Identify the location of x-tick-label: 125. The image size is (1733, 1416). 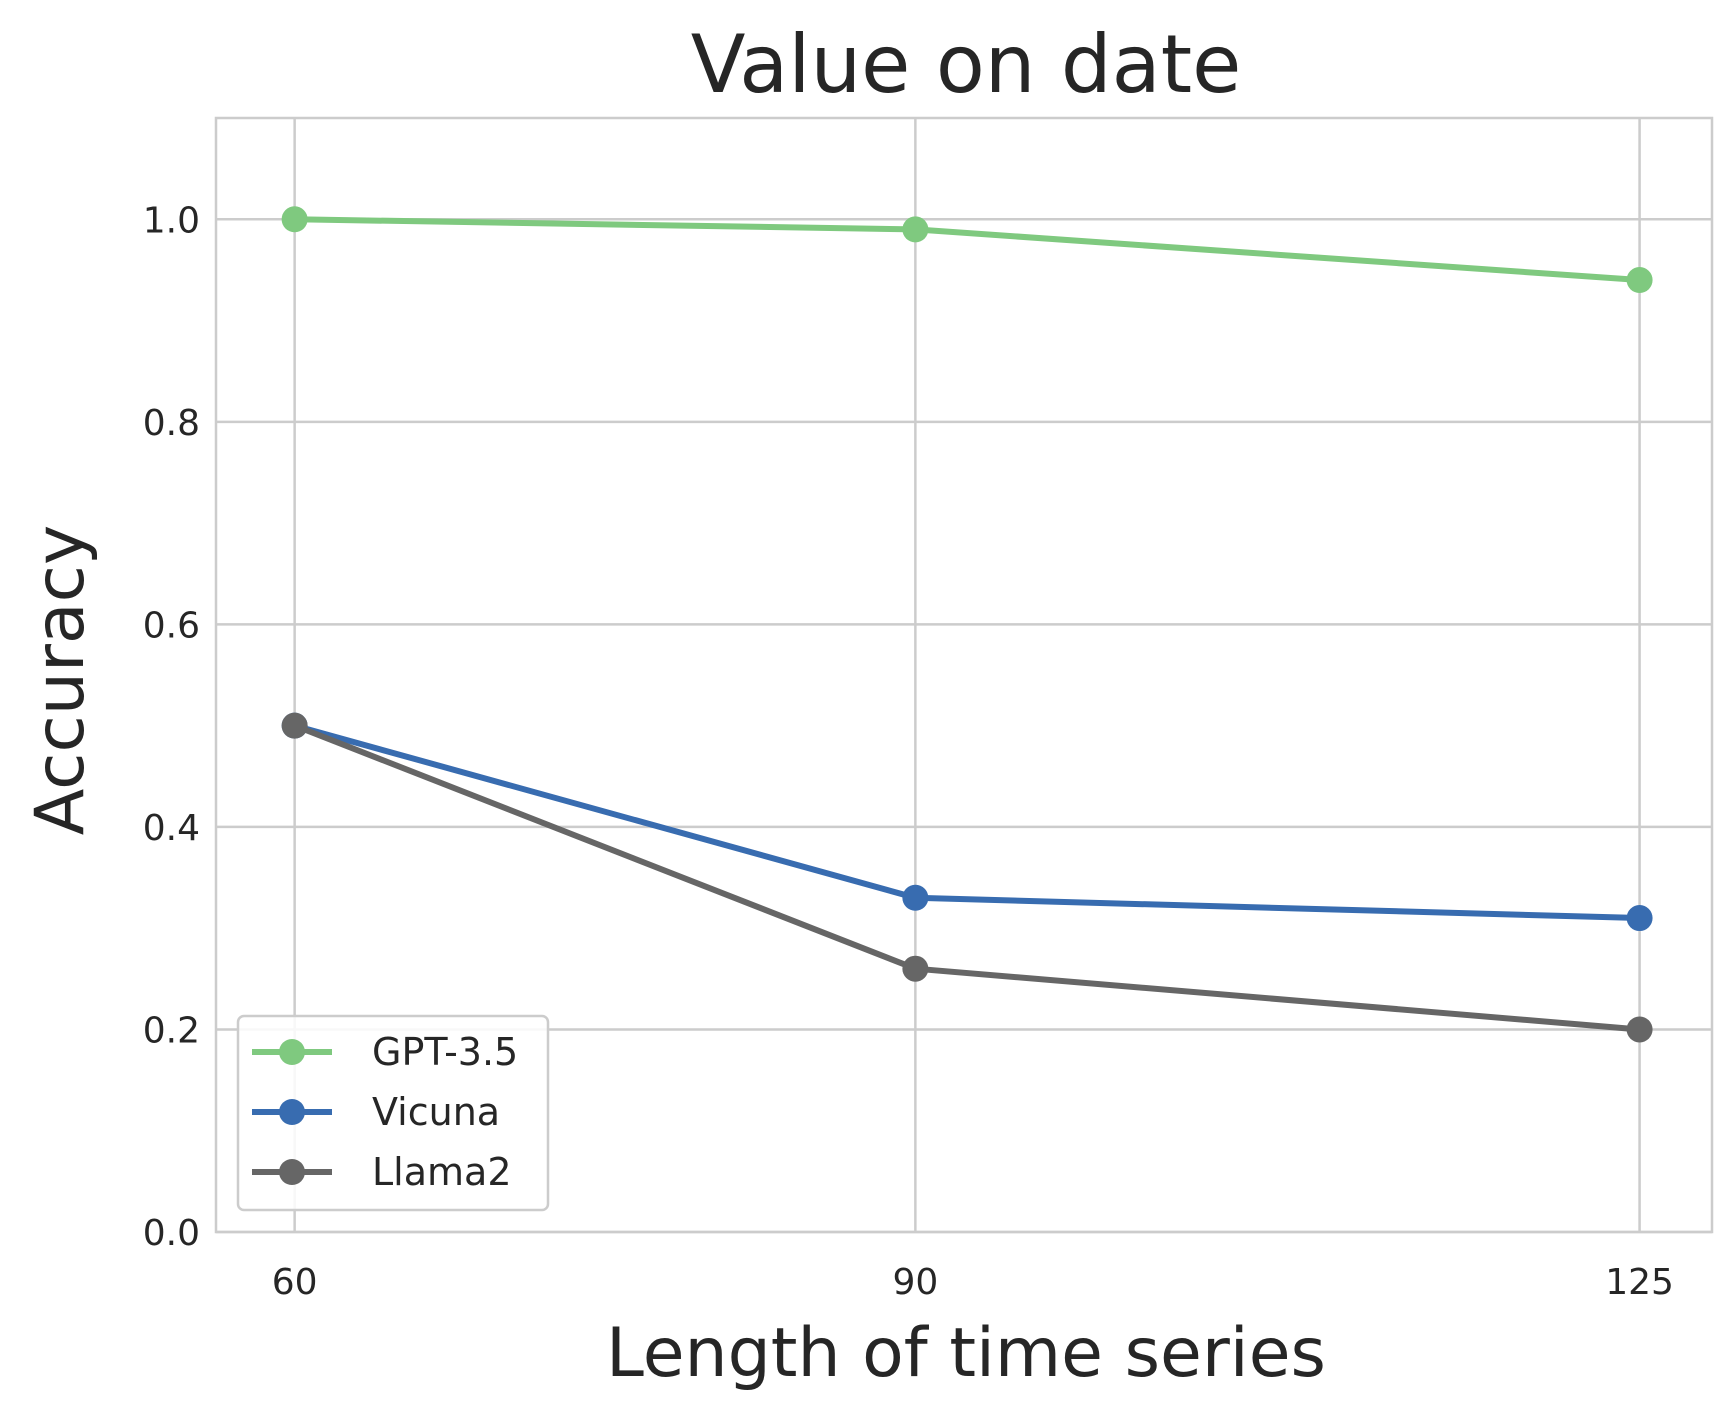
(1639, 1282).